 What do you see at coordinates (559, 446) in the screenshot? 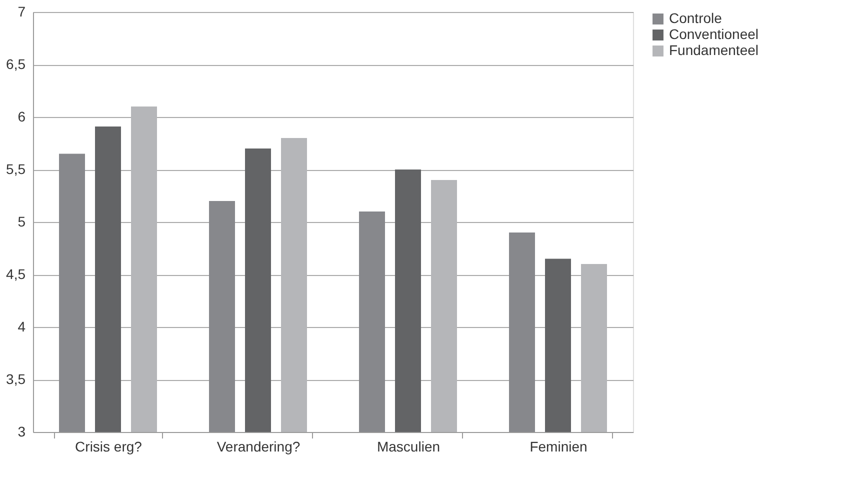
I see `x-tick-label: Feminien` at bounding box center [559, 446].